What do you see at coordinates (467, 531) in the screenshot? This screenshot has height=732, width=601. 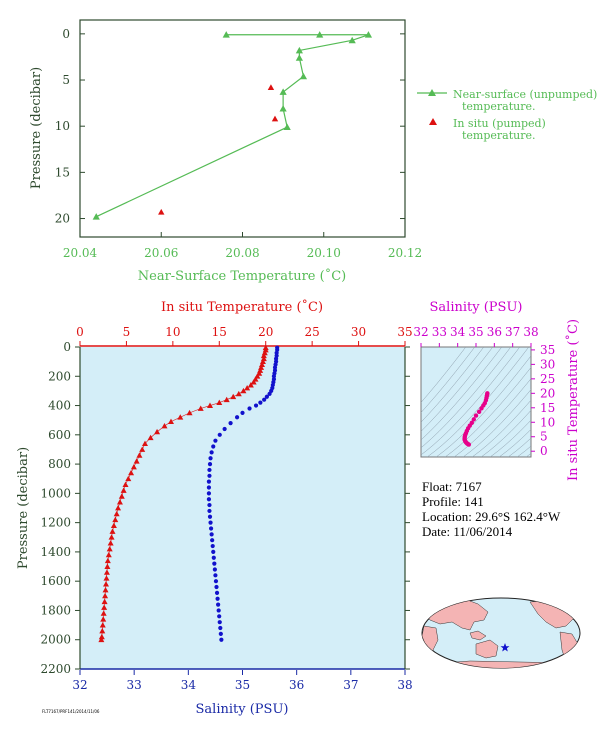 I see `profile-date: Date: 11/06/2014` at bounding box center [467, 531].